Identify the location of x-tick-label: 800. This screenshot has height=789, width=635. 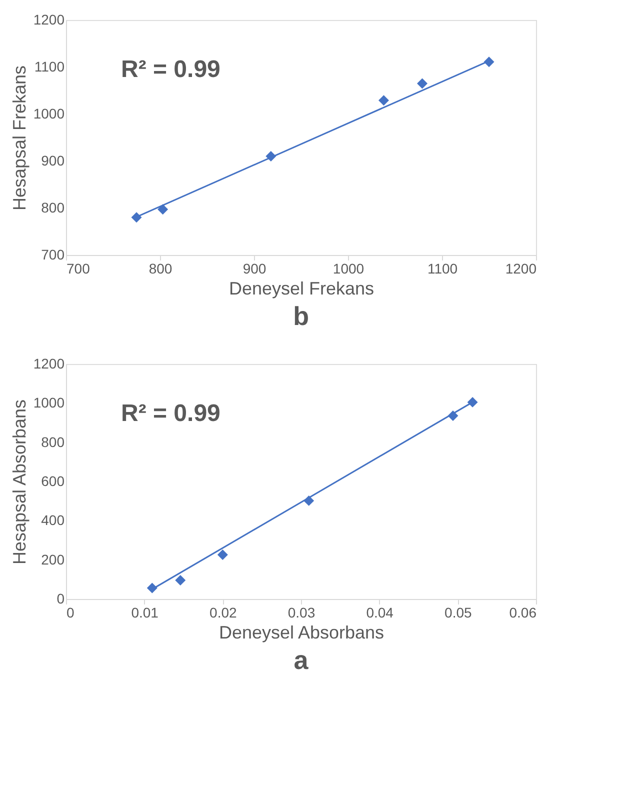
(160, 268).